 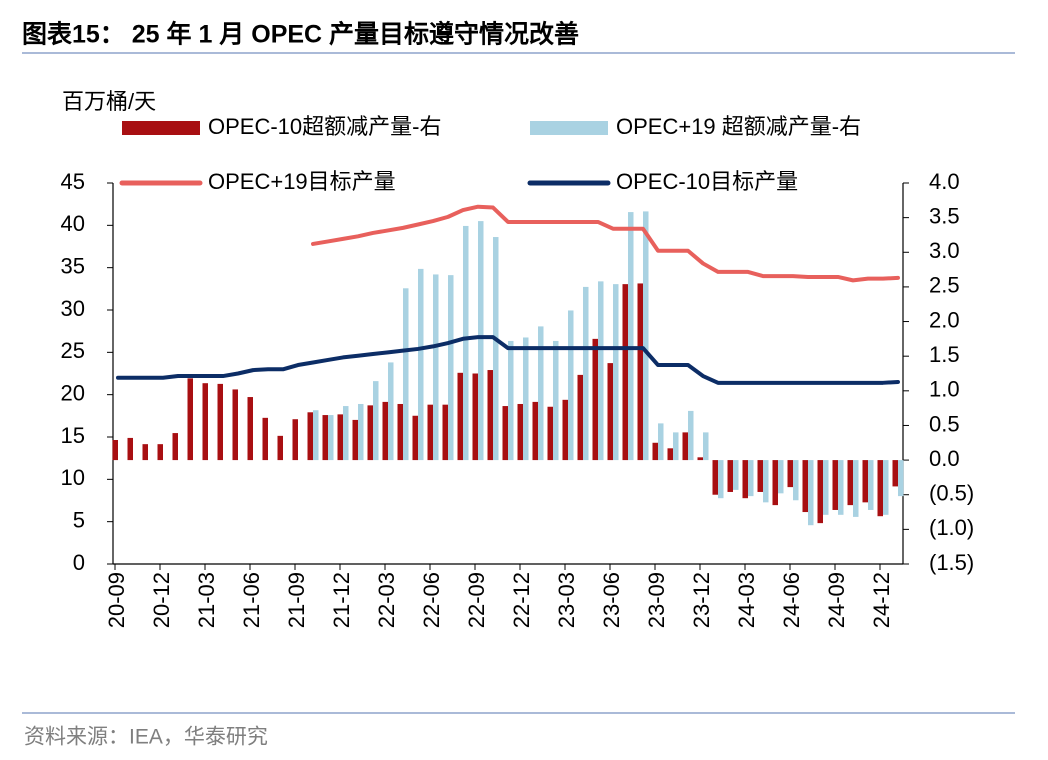 What do you see at coordinates (206, 600) in the screenshot?
I see `x-tick-label: 21-03` at bounding box center [206, 600].